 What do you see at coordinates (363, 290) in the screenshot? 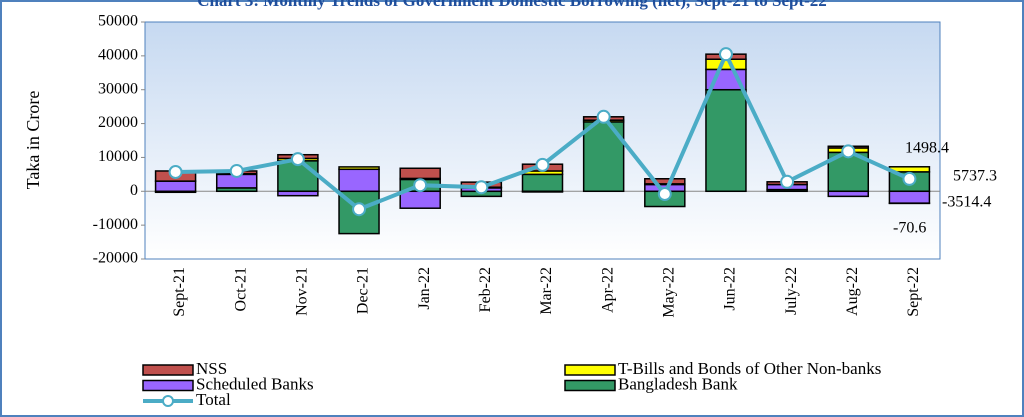
I see `x-tick-label: Dec-21` at bounding box center [363, 290].